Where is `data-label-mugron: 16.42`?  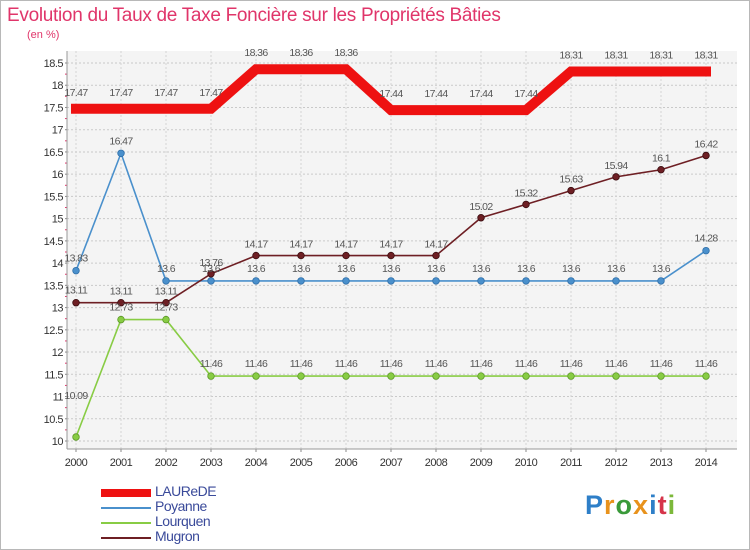
data-label-mugron: 16.42 is located at coordinates (706, 144).